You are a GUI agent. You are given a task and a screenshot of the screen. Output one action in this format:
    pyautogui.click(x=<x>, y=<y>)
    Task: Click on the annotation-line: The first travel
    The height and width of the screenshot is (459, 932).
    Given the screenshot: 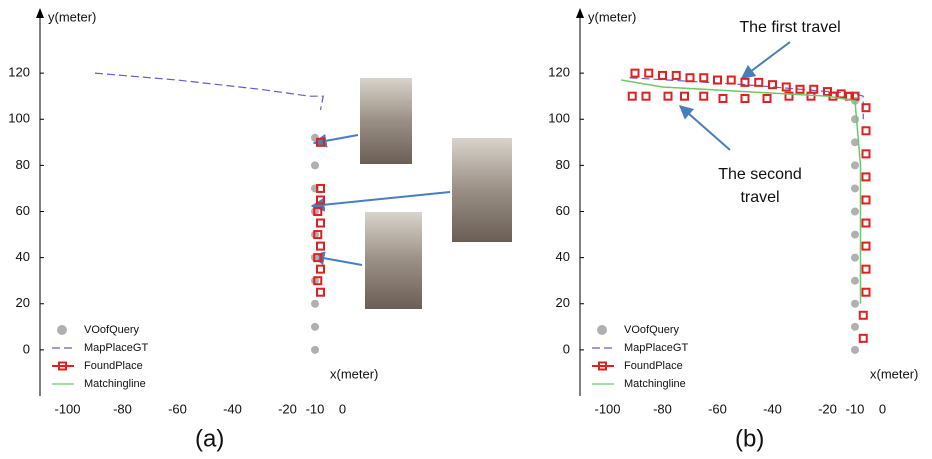 What is the action you would take?
    pyautogui.click(x=789, y=27)
    